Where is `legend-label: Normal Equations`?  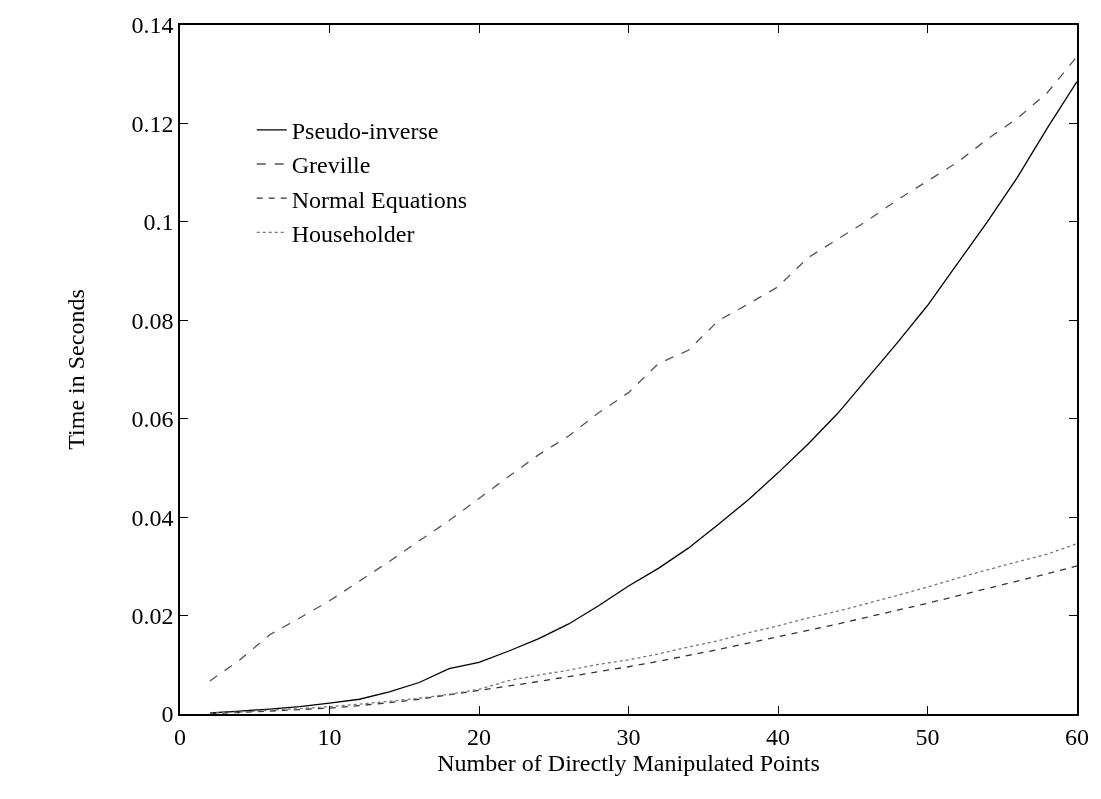 legend-label: Normal Equations is located at coordinates (379, 199).